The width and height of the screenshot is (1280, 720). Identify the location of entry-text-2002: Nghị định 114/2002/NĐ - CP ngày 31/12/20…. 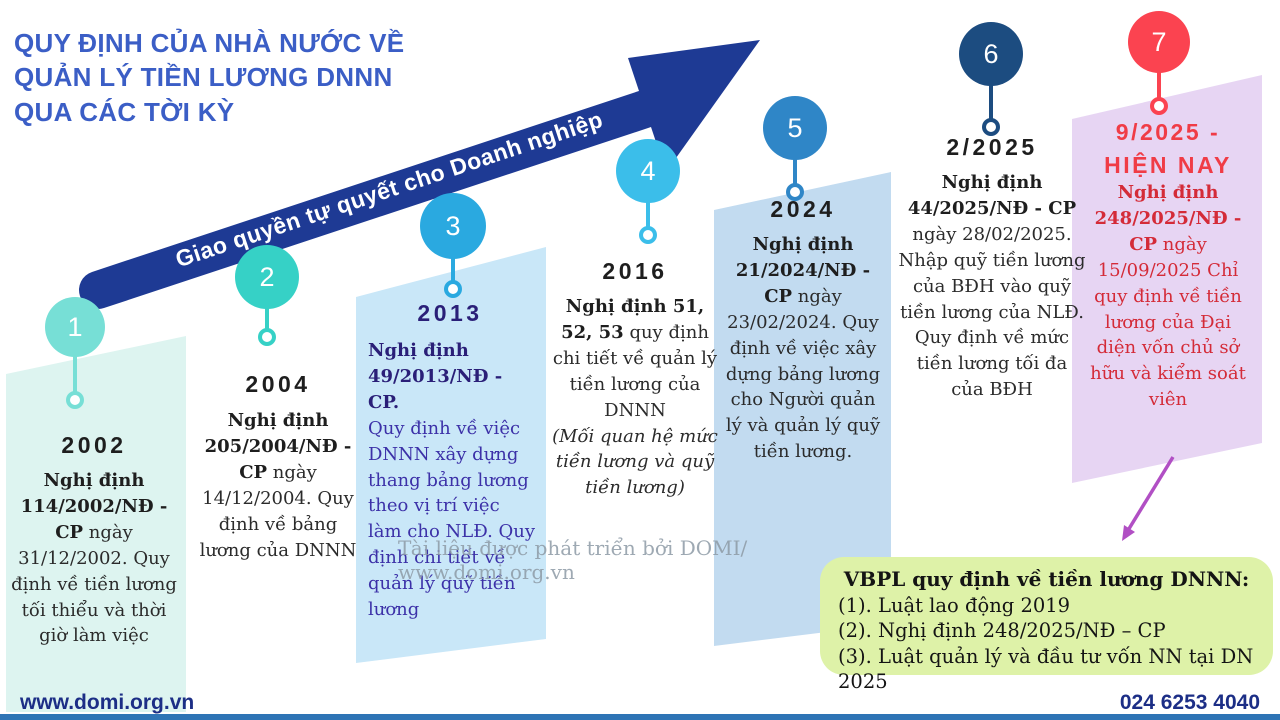
(94, 558).